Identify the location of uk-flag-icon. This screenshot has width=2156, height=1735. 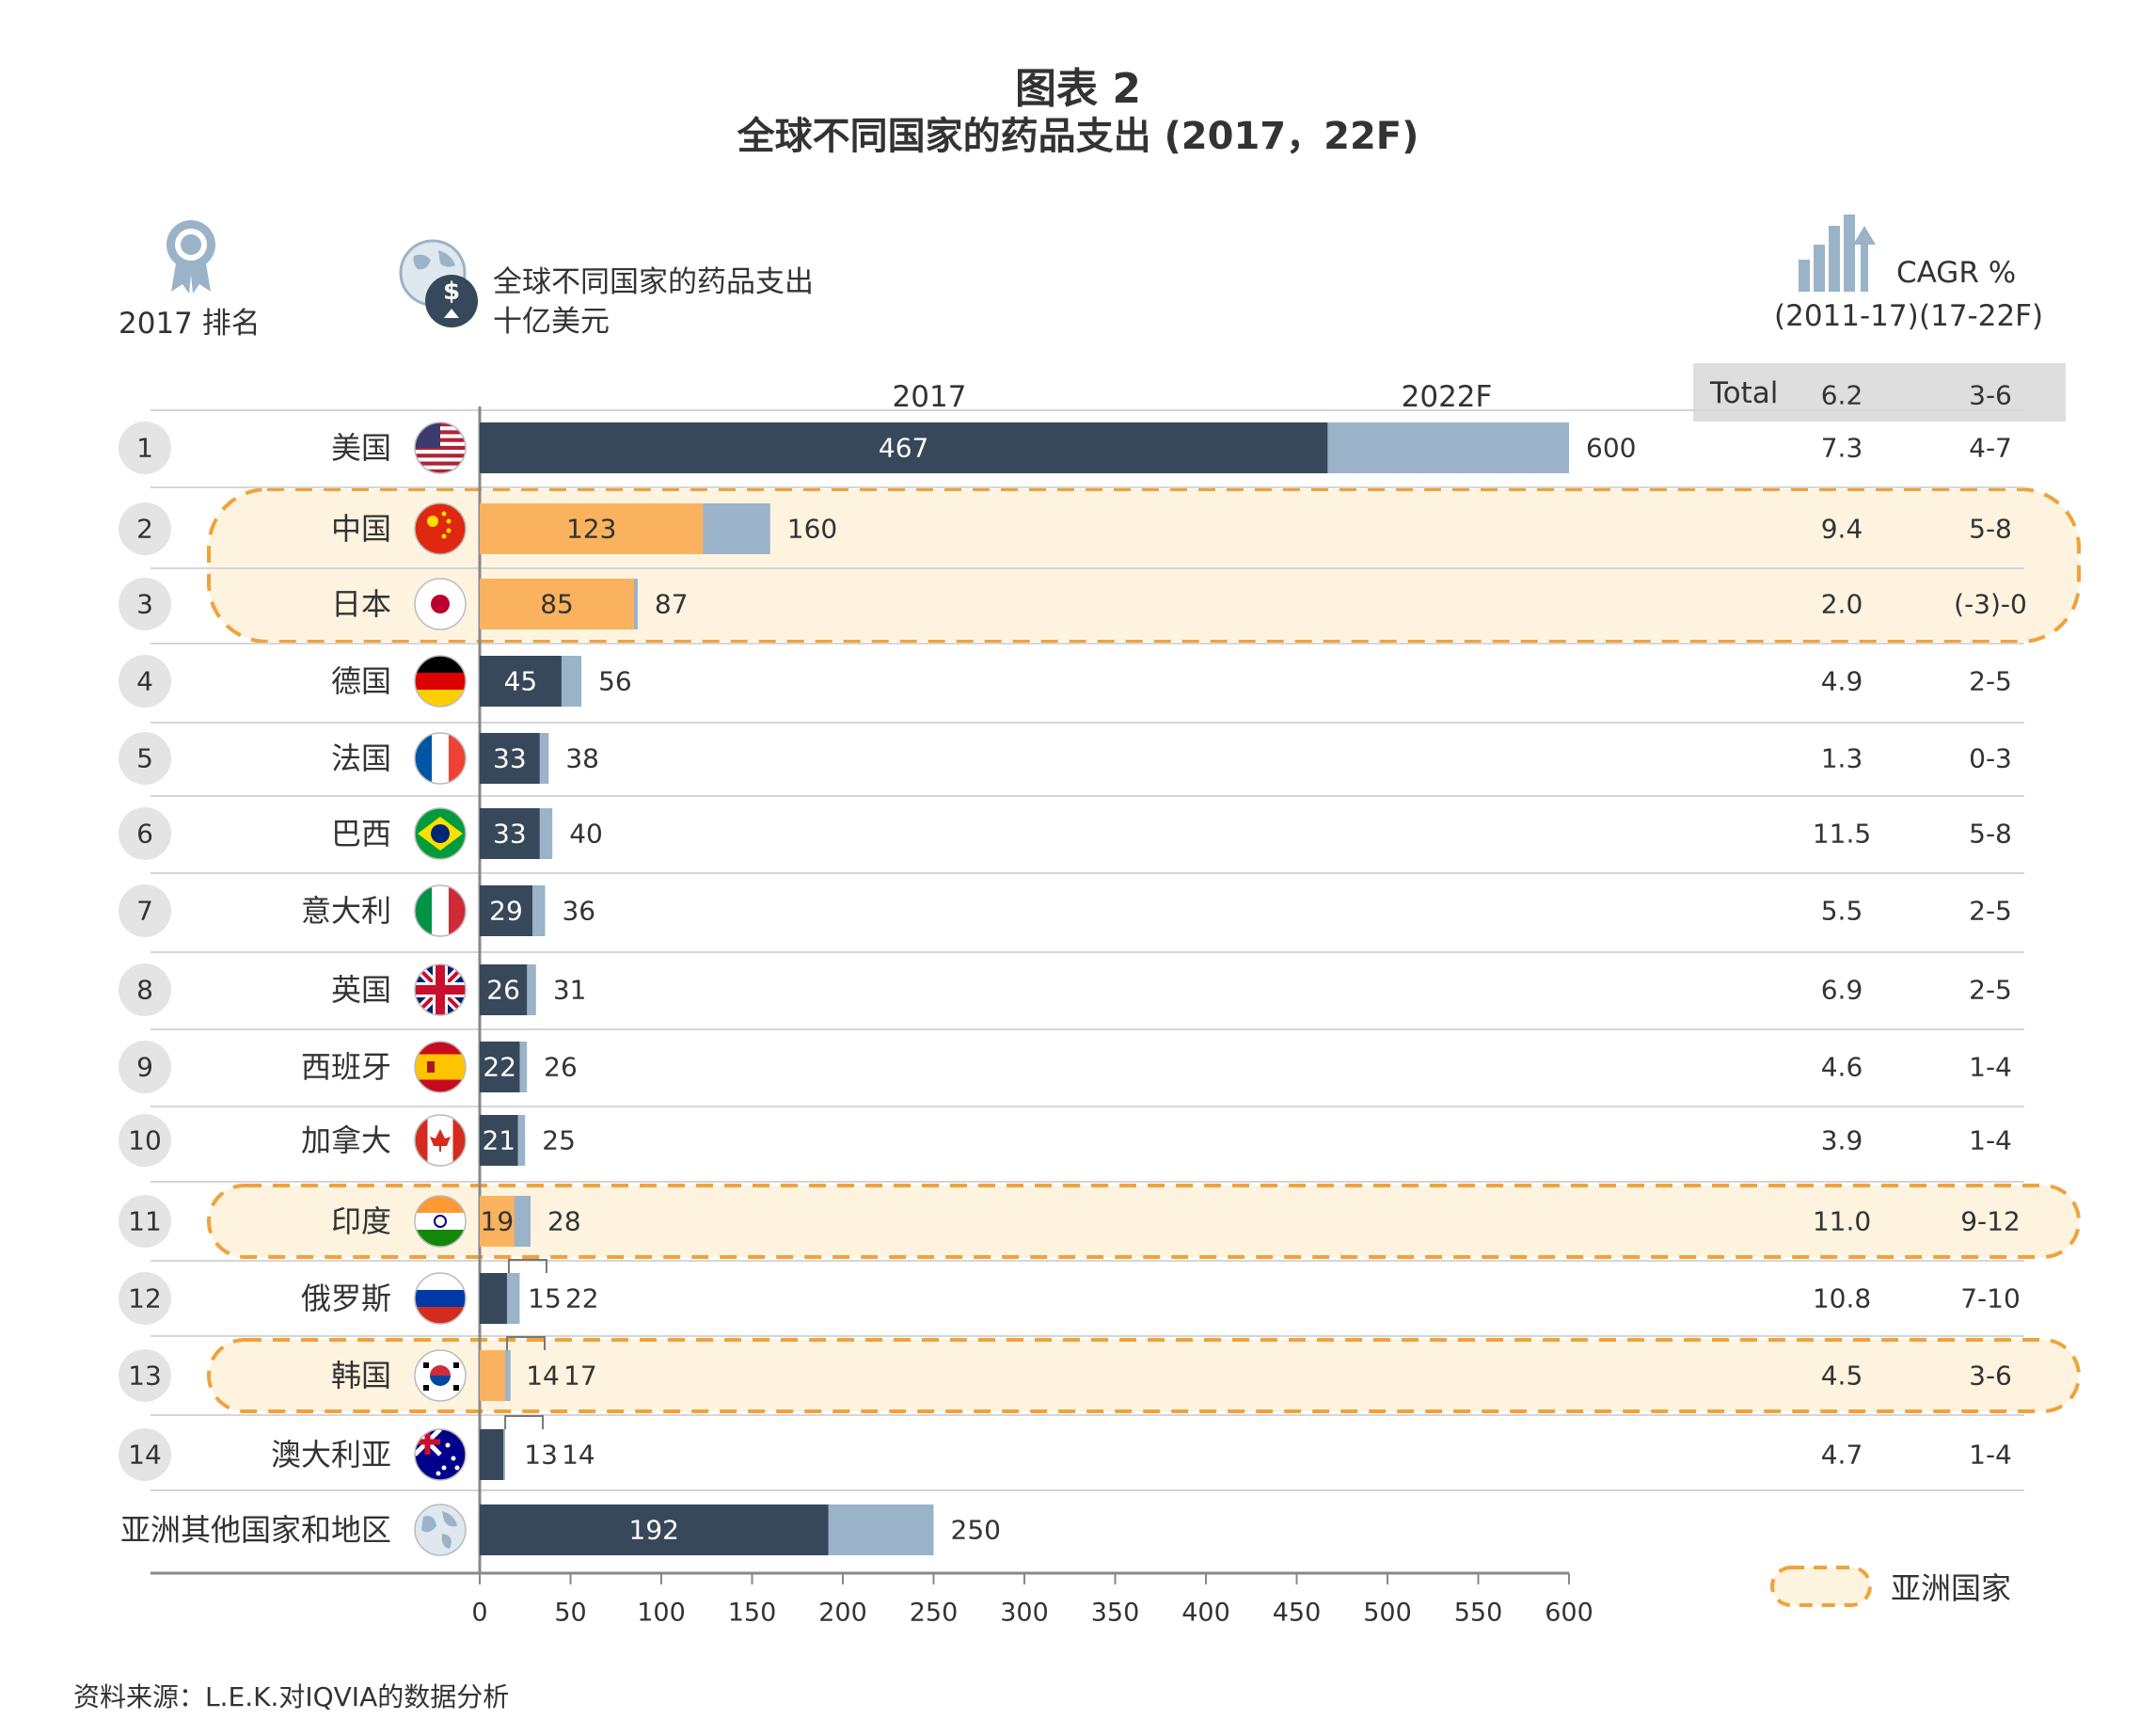
(440, 990).